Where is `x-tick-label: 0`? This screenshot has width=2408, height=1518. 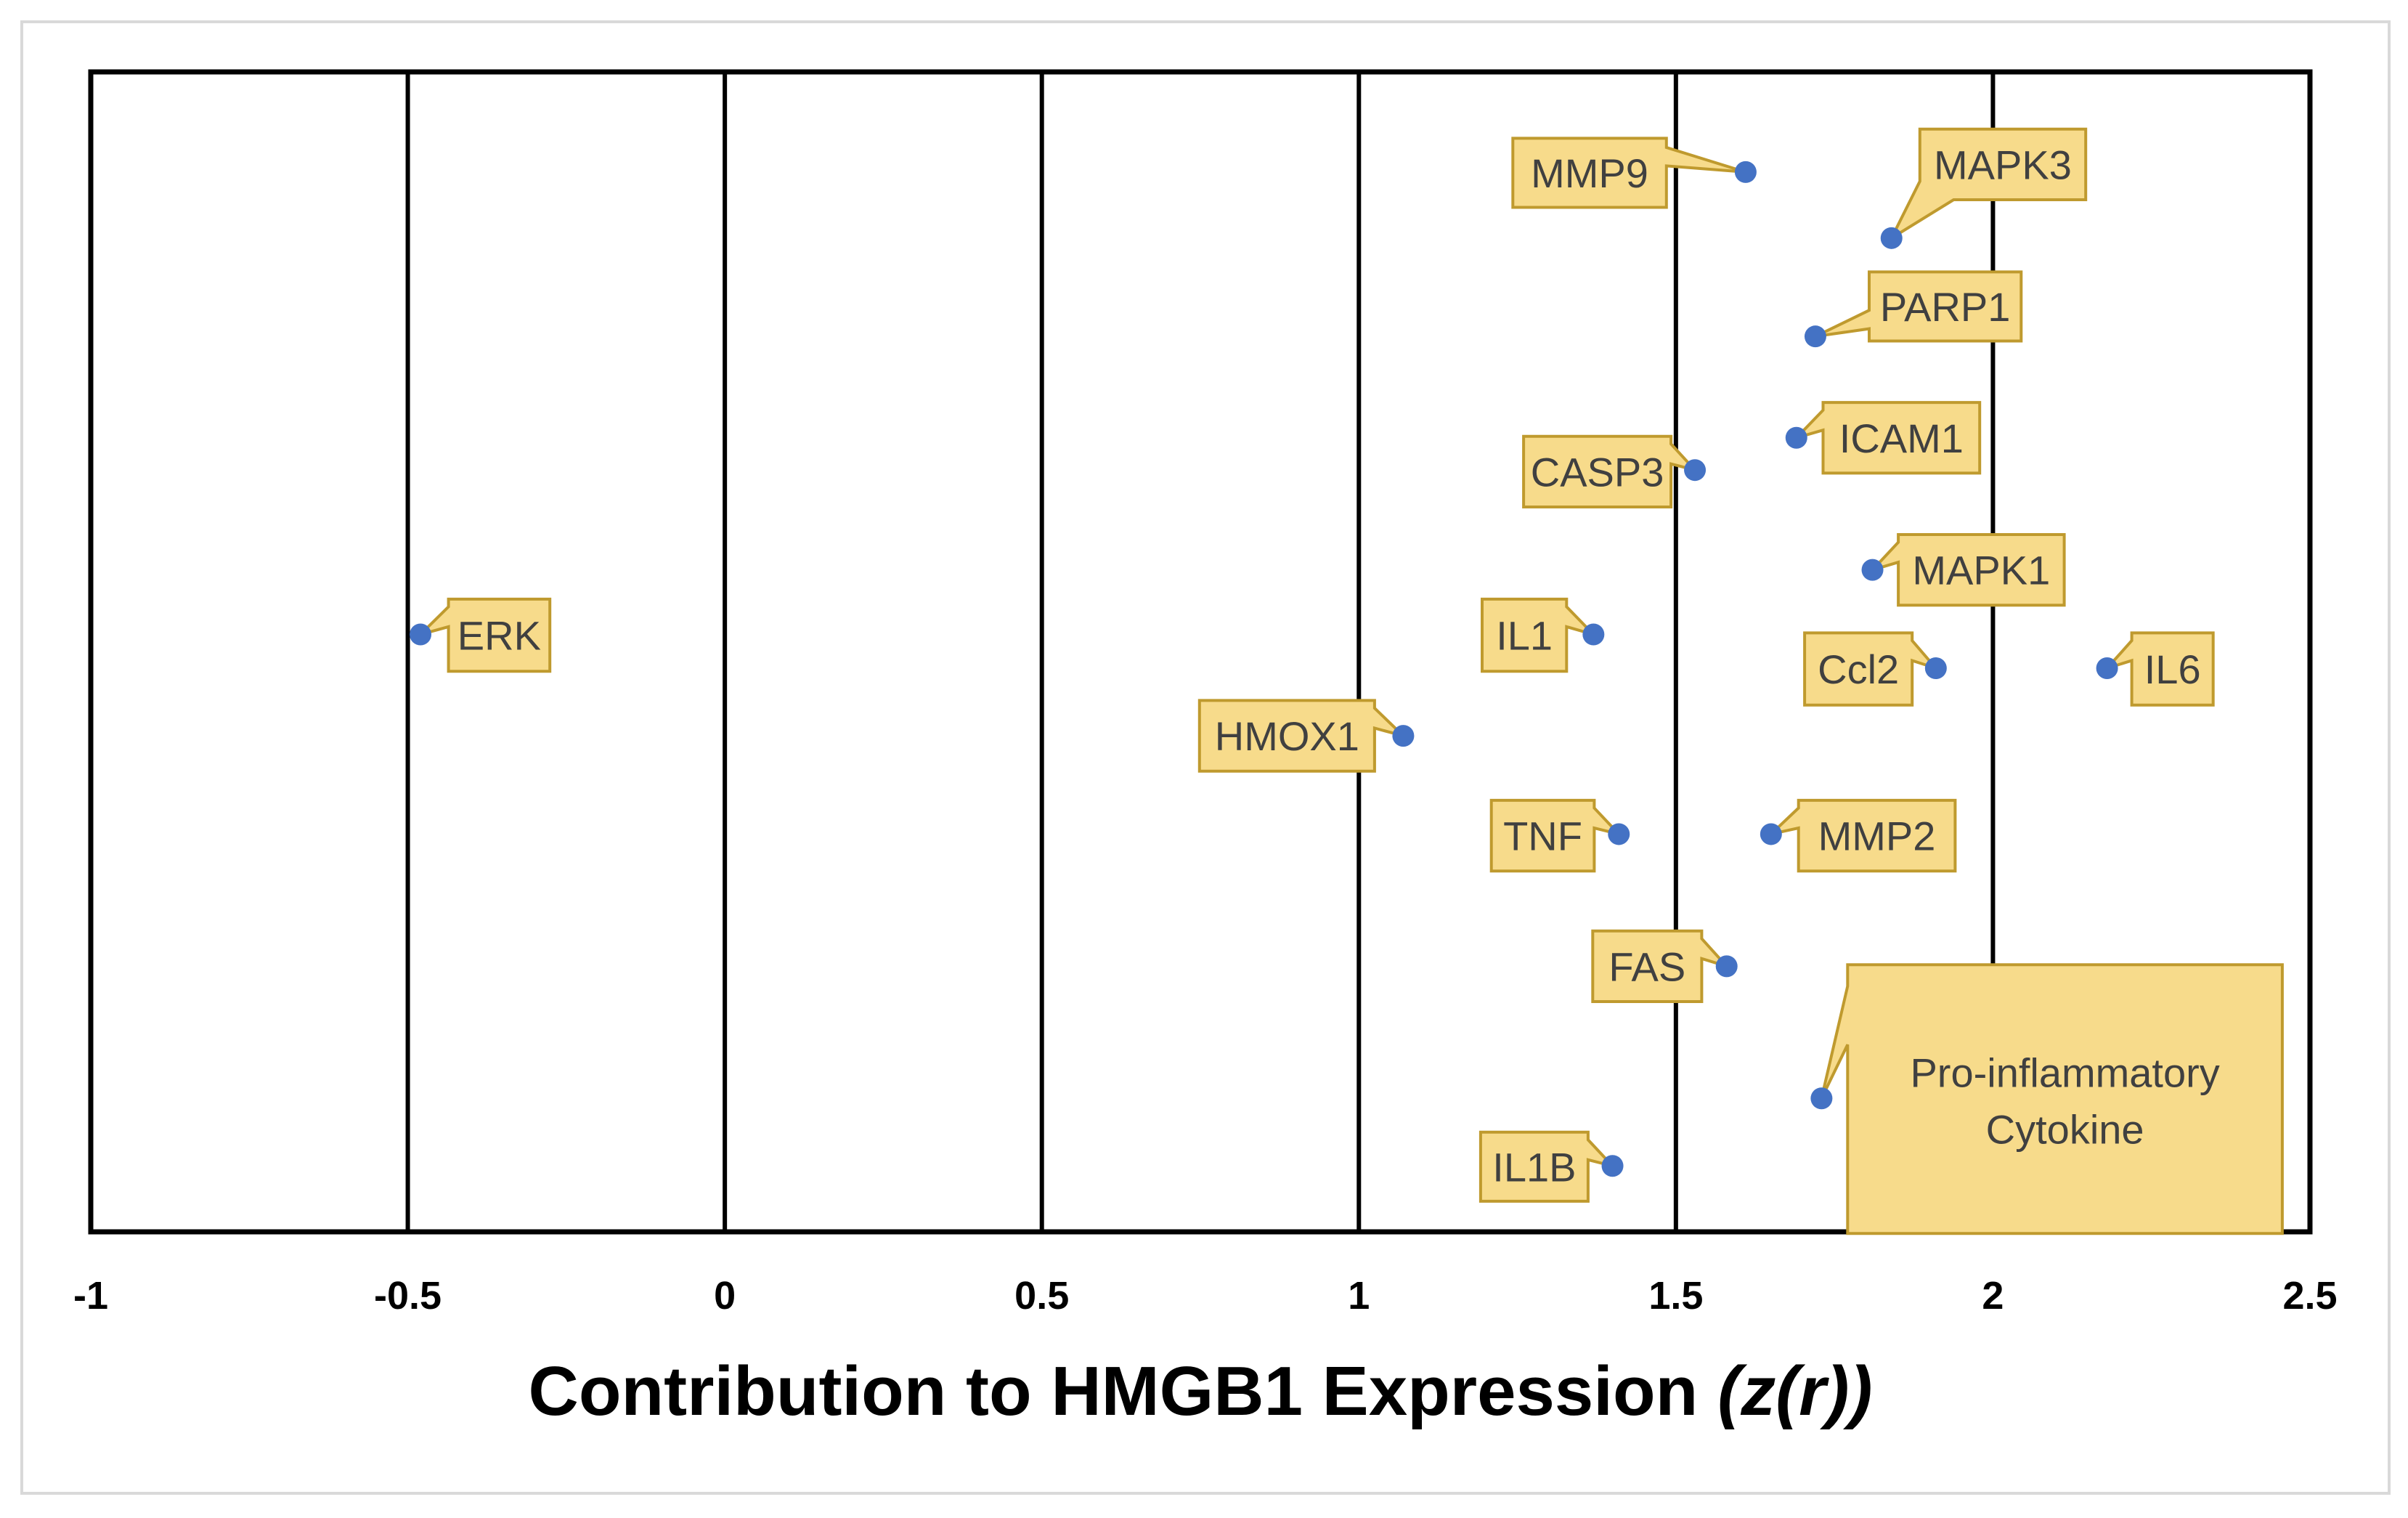
x-tick-label: 0 is located at coordinates (725, 1296).